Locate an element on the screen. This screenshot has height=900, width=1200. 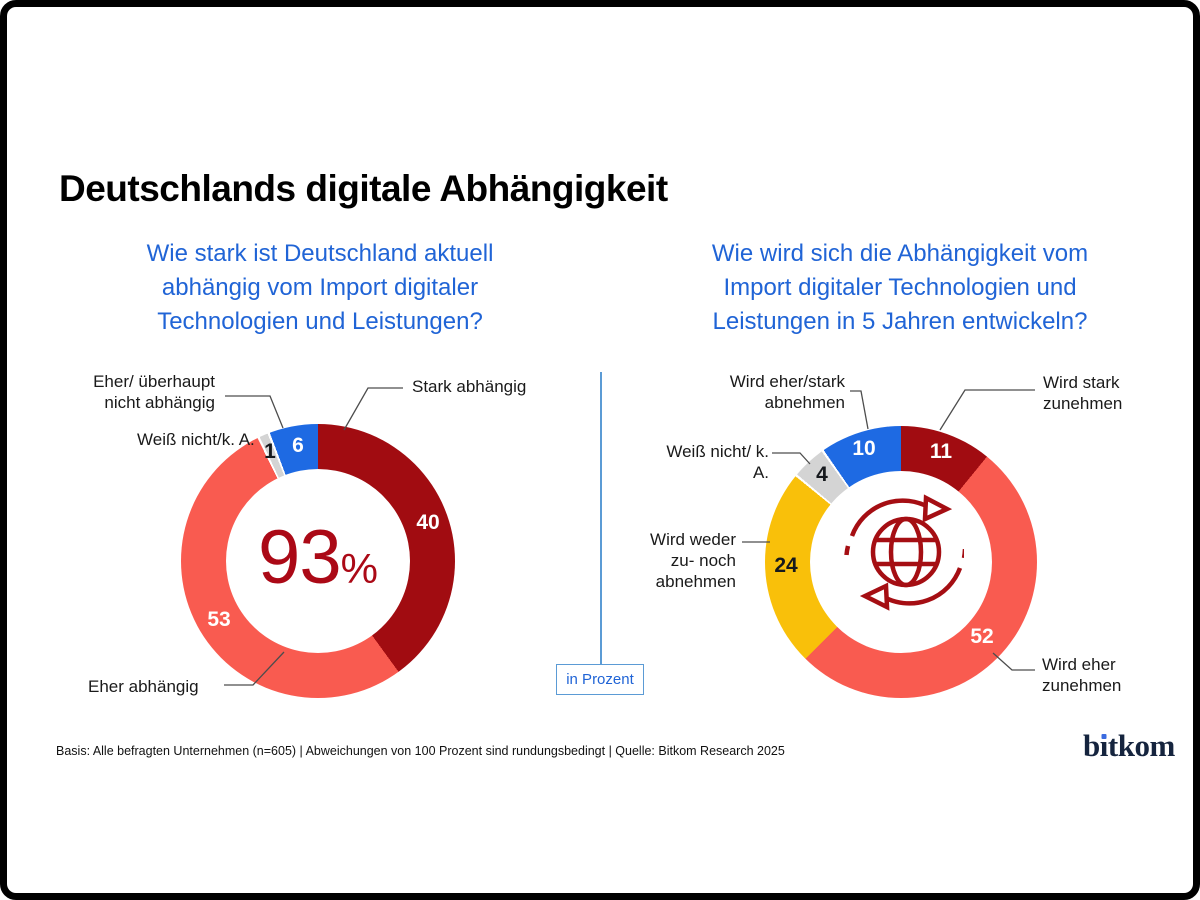
bitkom-logo: bı tkom is located at coordinates (1129, 746).